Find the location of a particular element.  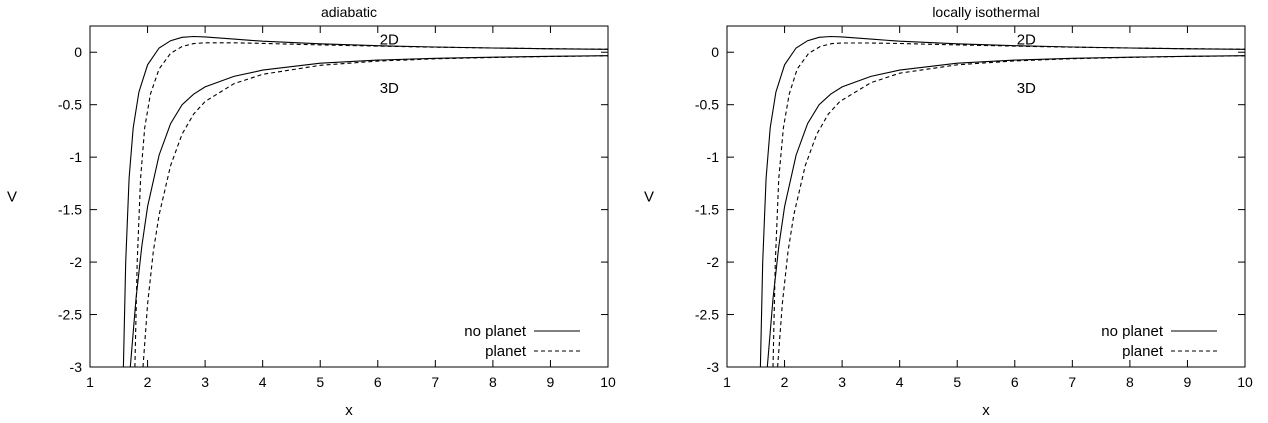

chart-title: adiabatic is located at coordinates (349, 12).